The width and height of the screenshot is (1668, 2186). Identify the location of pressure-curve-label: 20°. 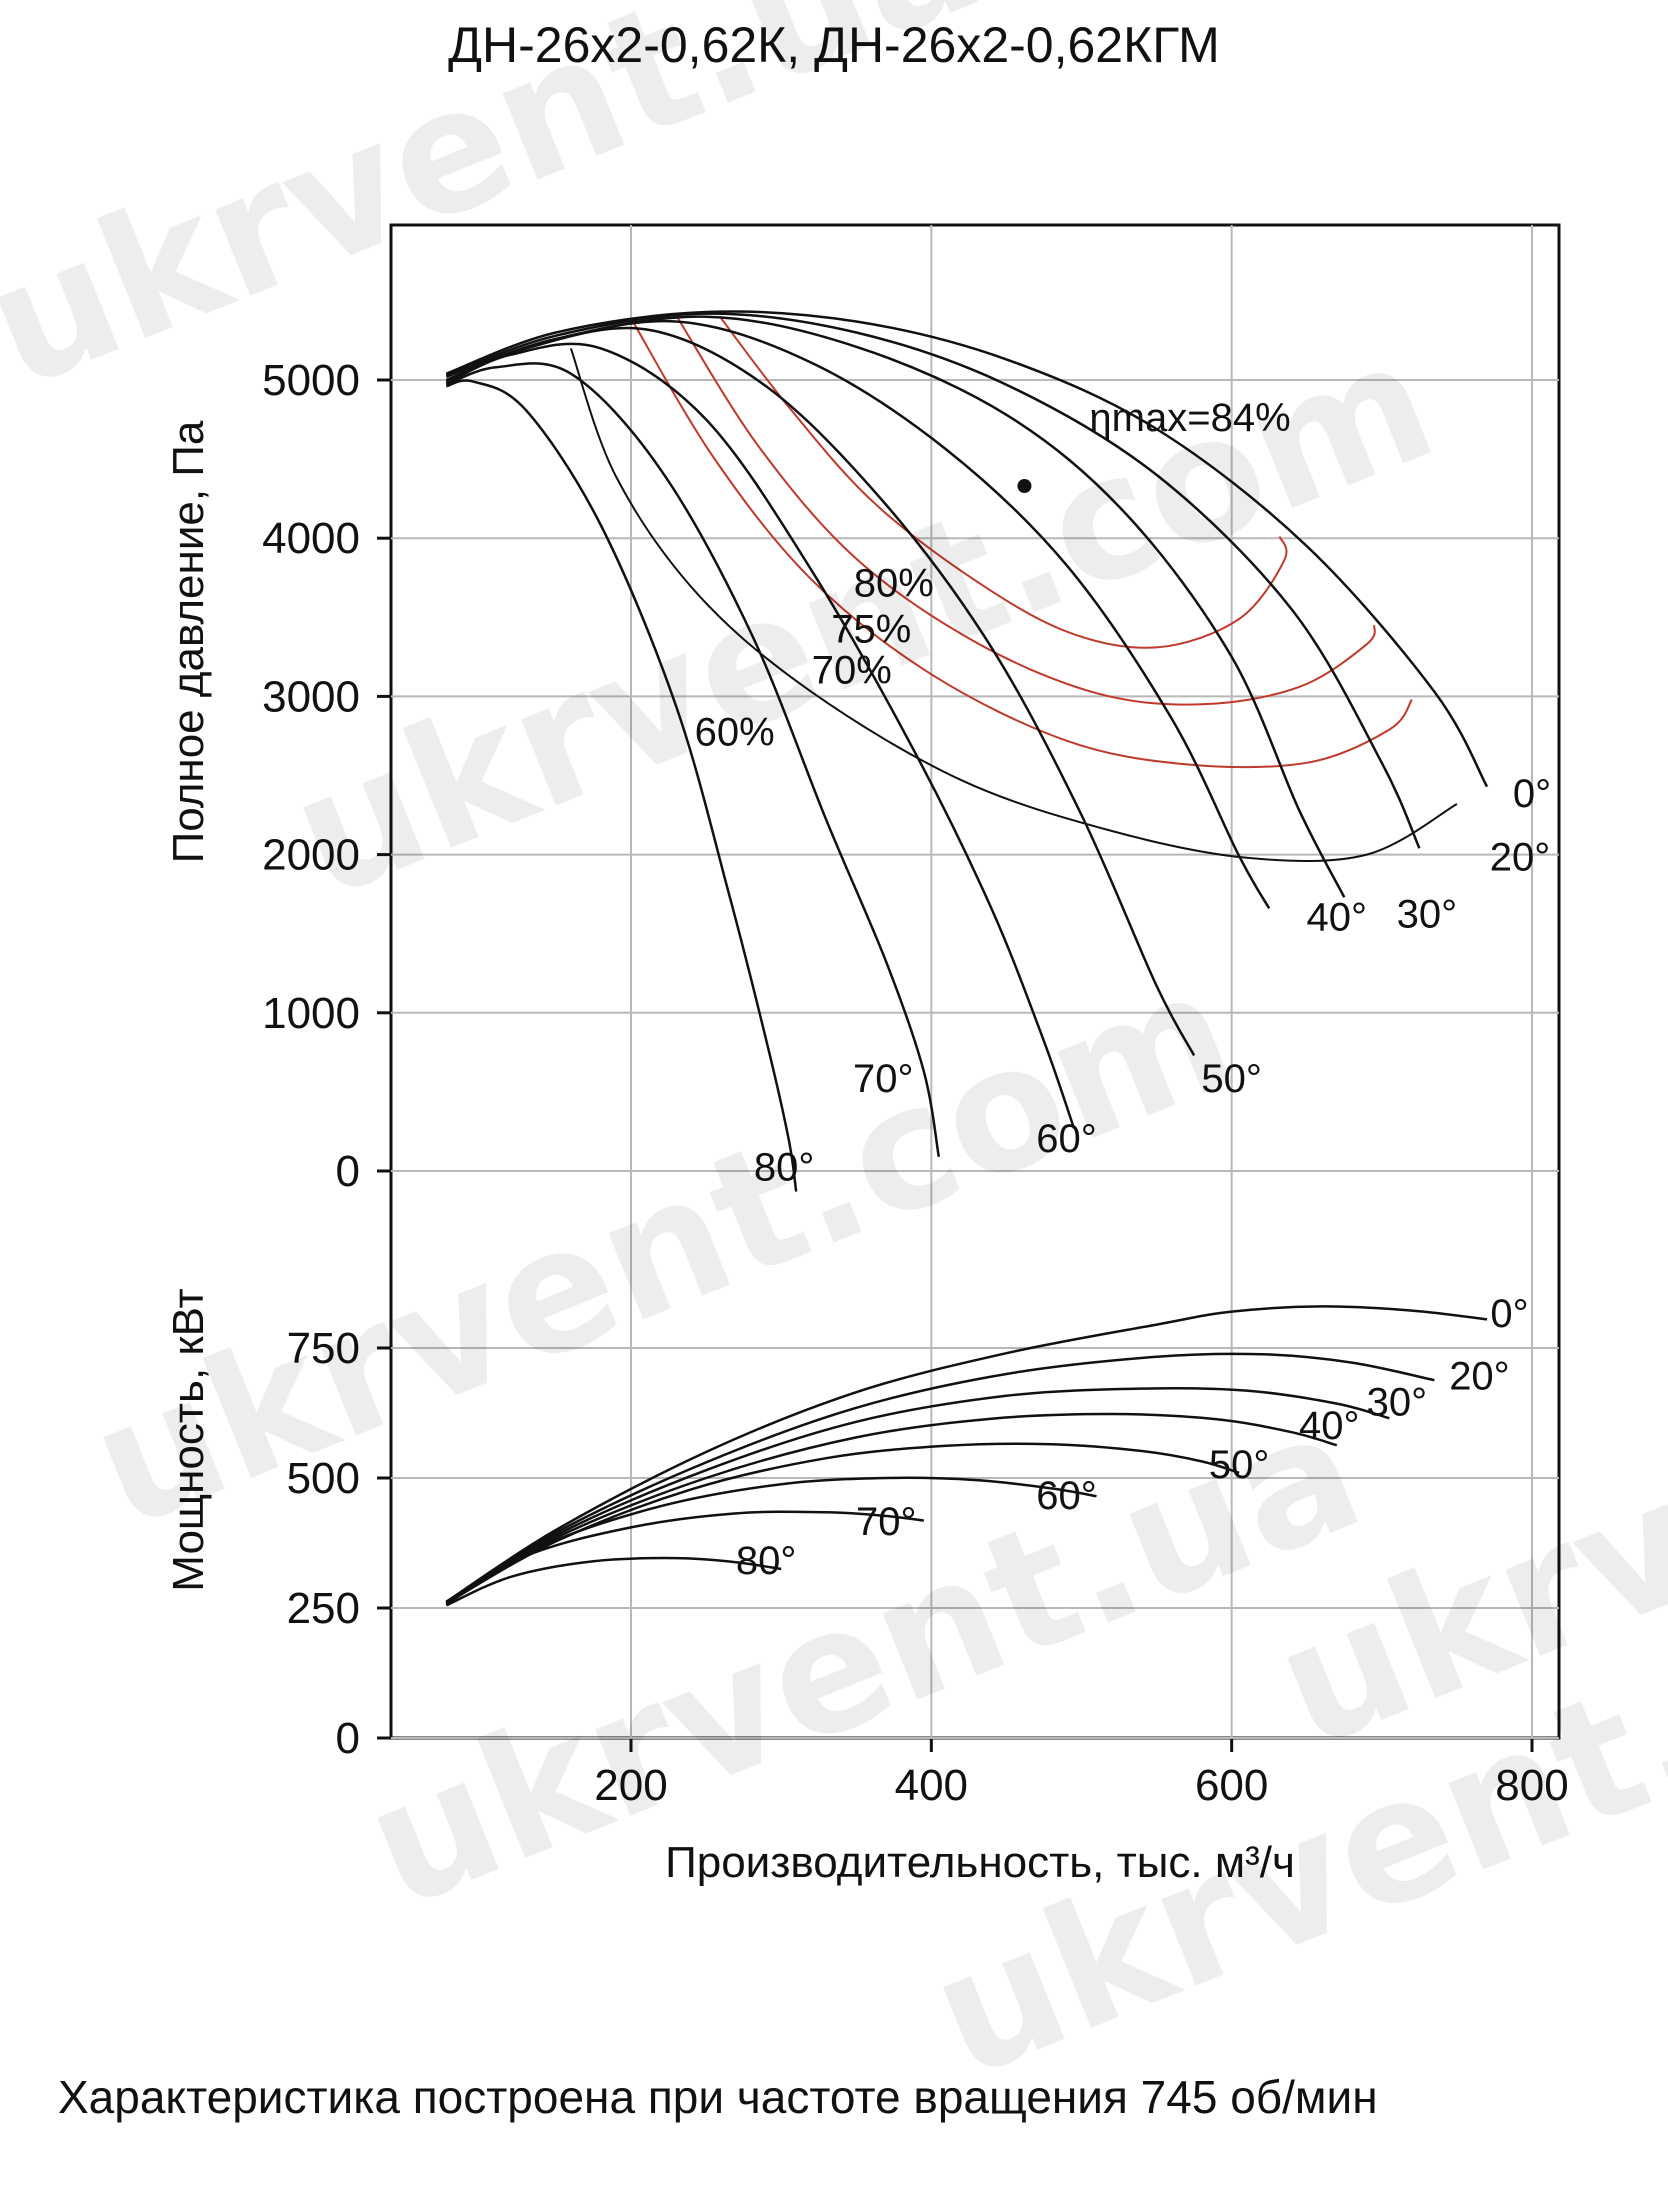
(1520, 857).